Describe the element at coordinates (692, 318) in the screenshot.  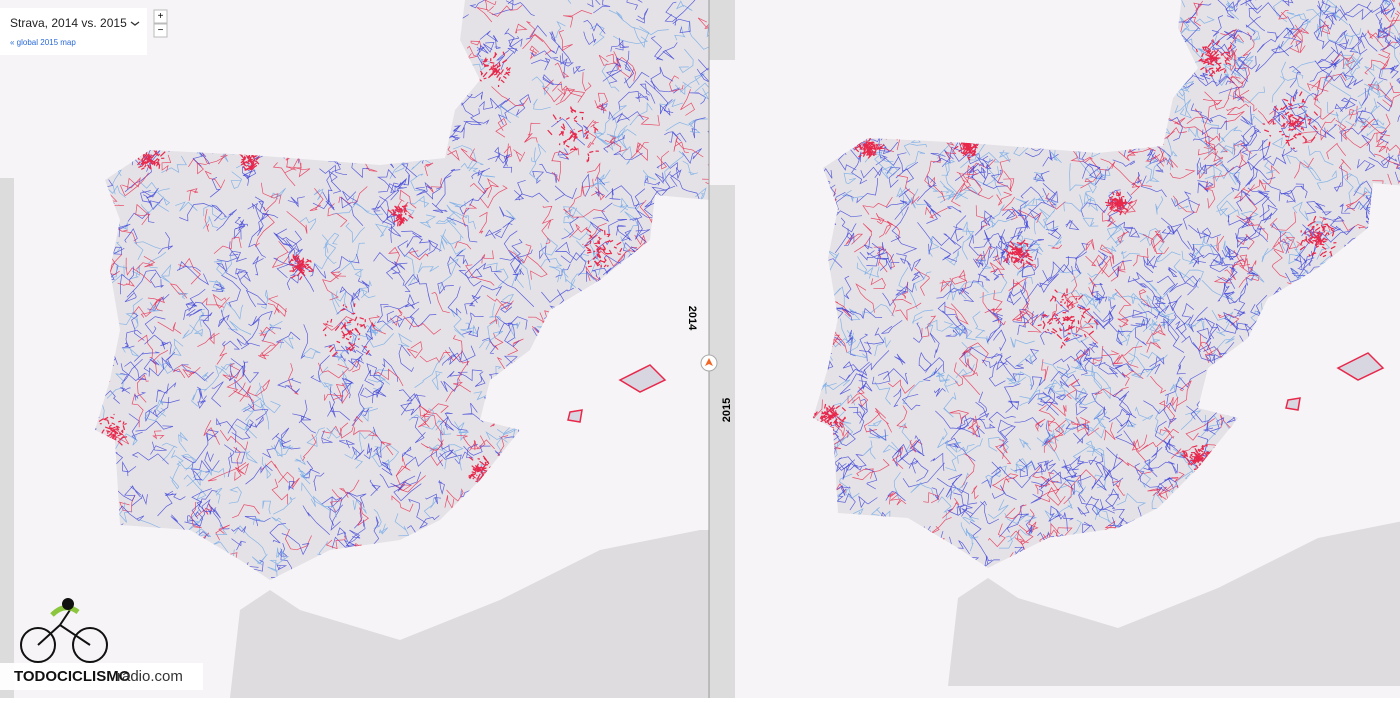
I see `panel-label: 2014` at that location.